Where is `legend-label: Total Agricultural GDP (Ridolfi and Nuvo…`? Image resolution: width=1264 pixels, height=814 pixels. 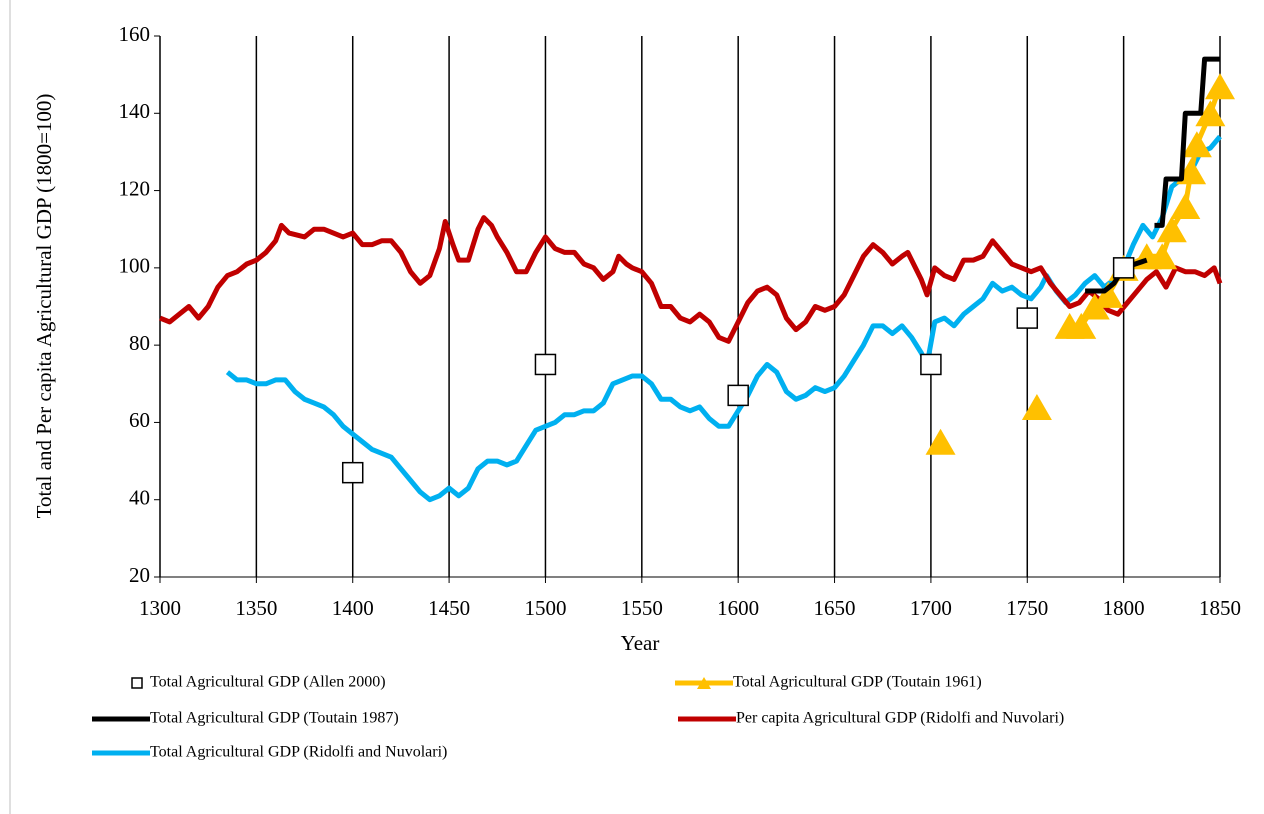
legend-label: Total Agricultural GDP (Ridolfi and Nuvo… is located at coordinates (298, 752).